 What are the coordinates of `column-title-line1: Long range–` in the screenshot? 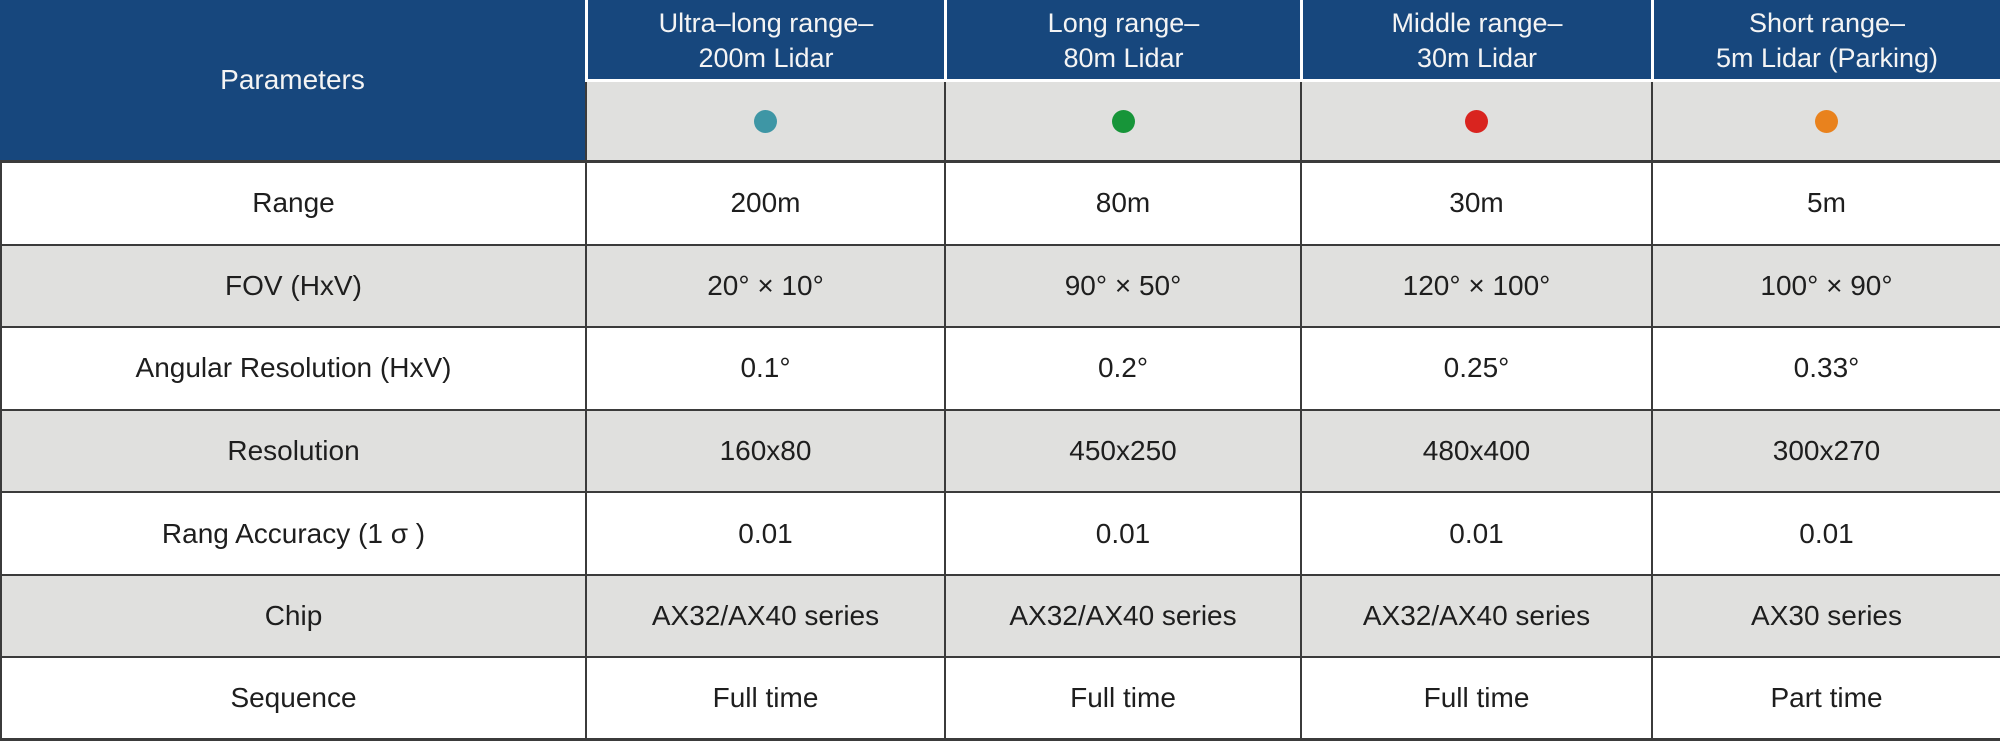 It's located at (1123, 22).